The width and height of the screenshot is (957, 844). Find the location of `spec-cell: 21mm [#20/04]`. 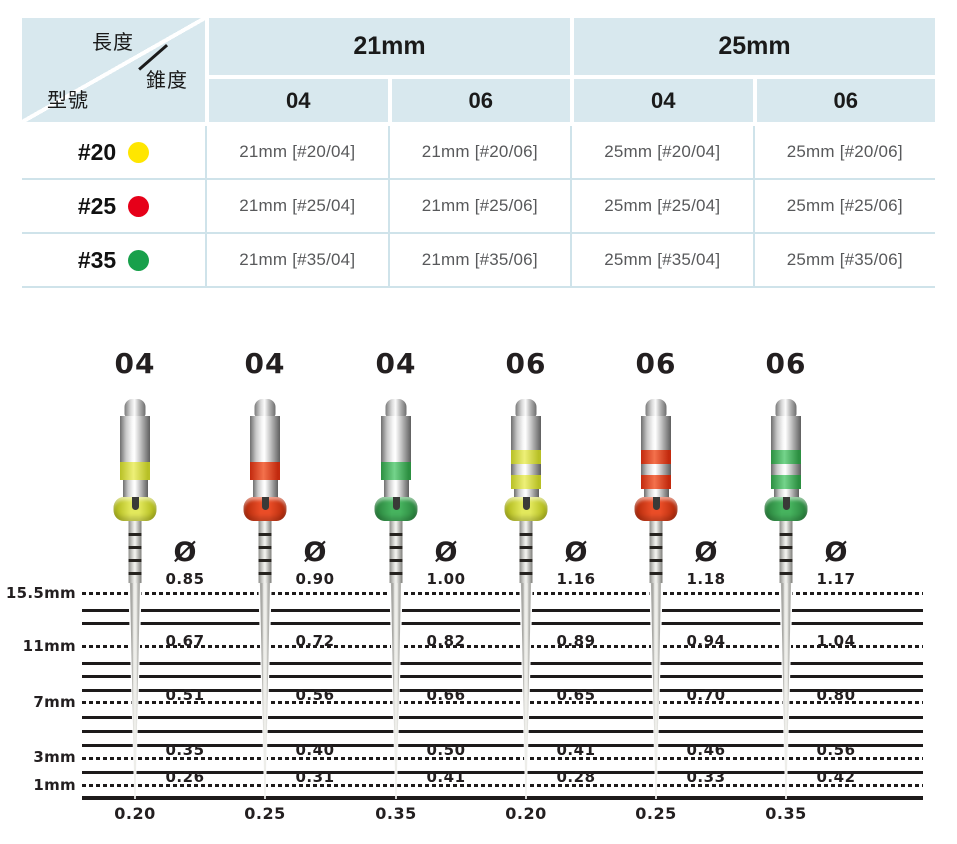

spec-cell: 21mm [#20/04] is located at coordinates (296, 153).